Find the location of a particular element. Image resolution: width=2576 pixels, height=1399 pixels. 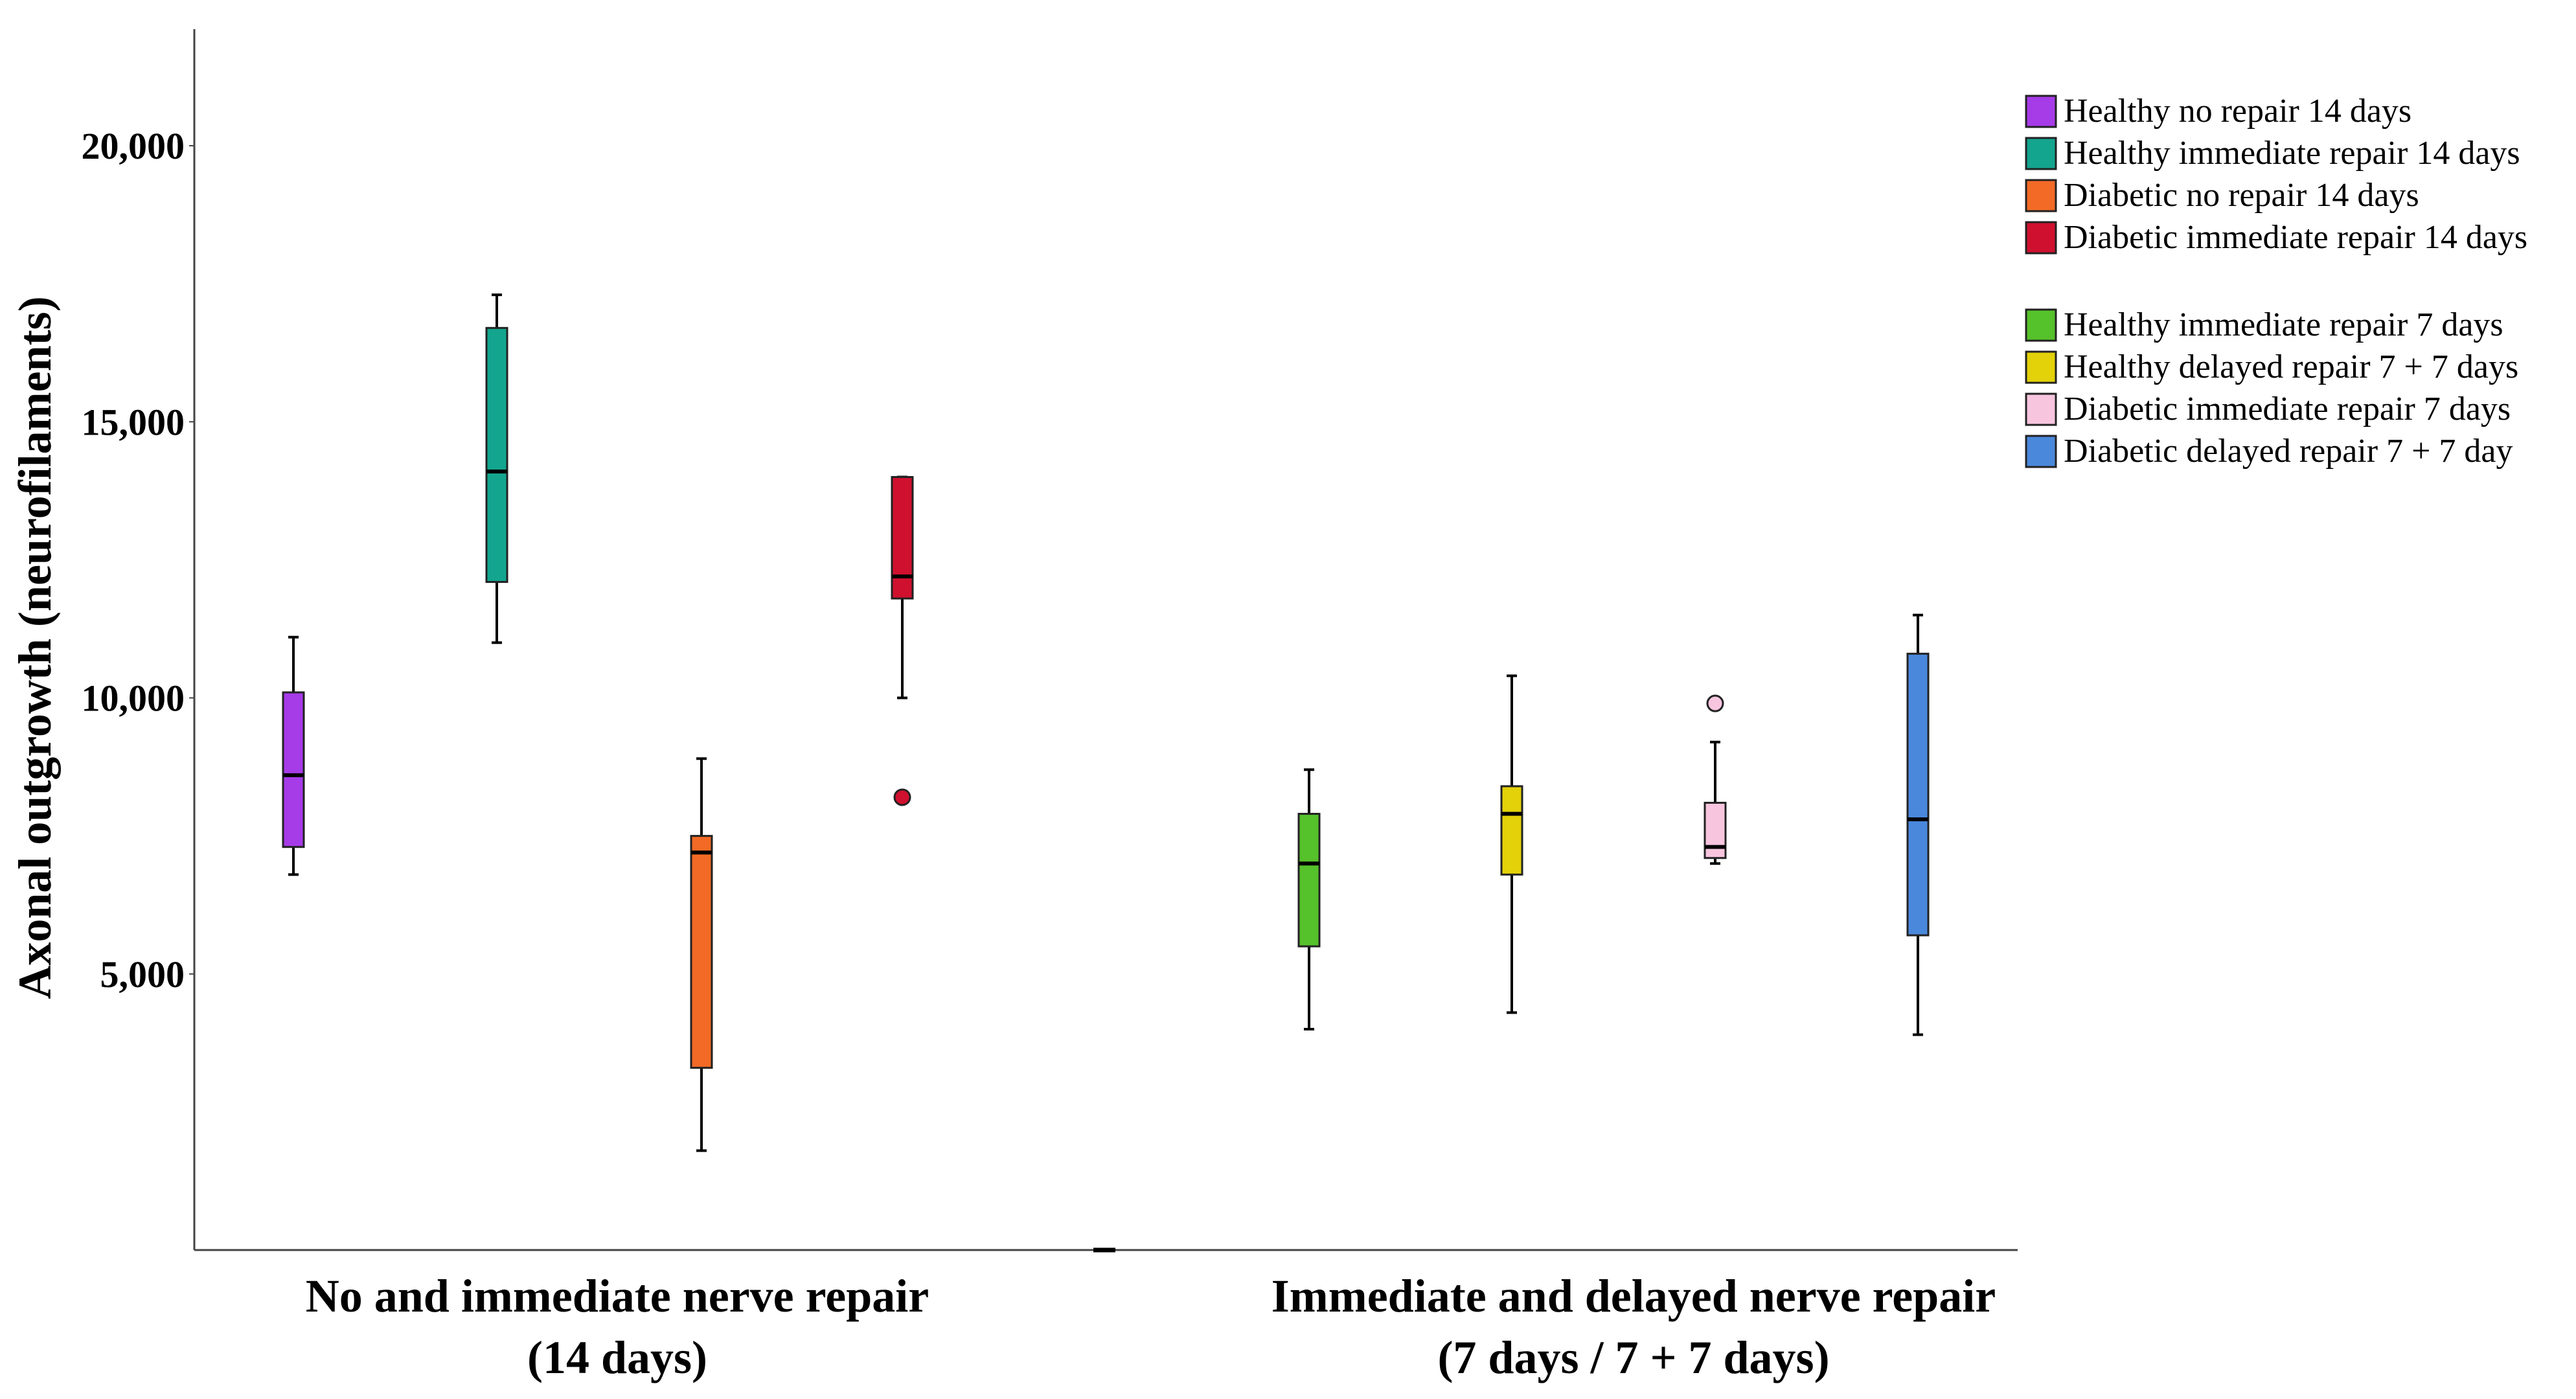

legend-item: Diabetic no repair 14 days is located at coordinates (2222, 195).